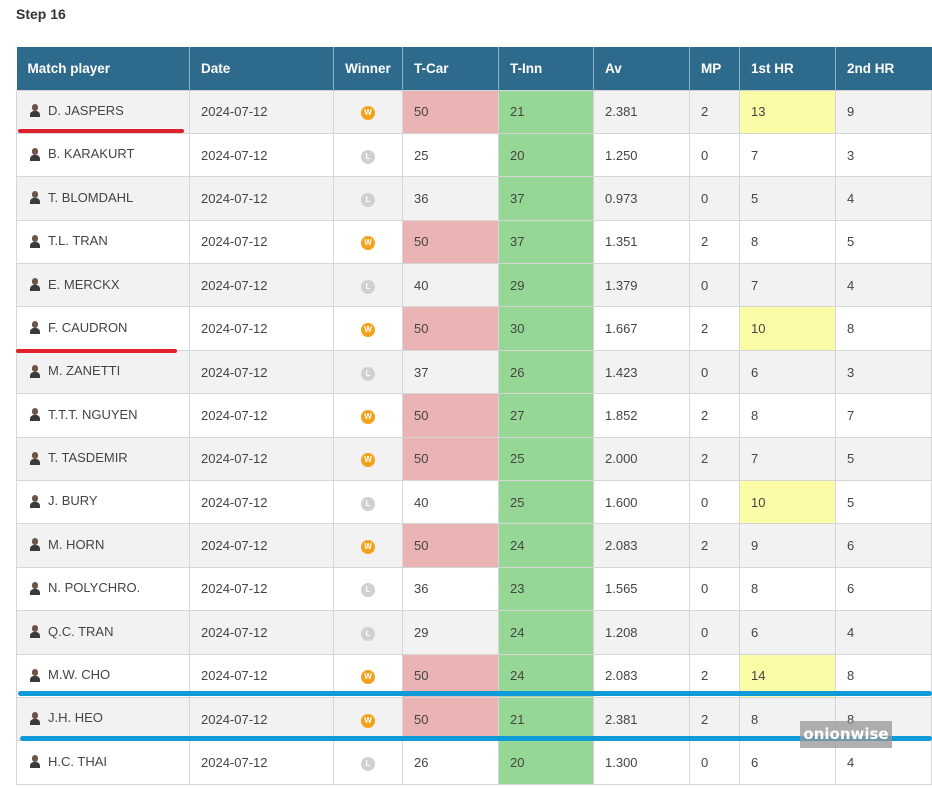  Describe the element at coordinates (368, 68) in the screenshot. I see `column-header-winner: Winner` at that location.